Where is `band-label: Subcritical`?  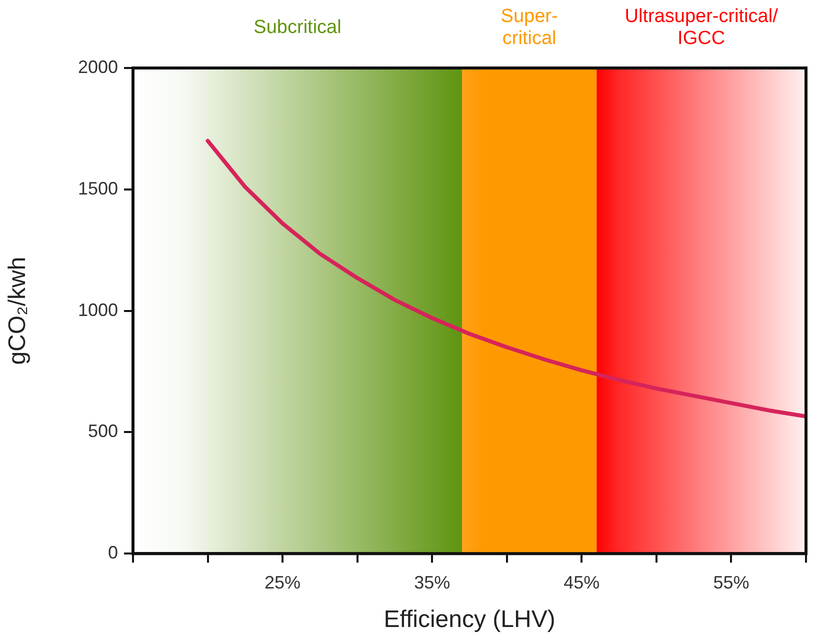 band-label: Subcritical is located at coordinates (298, 27).